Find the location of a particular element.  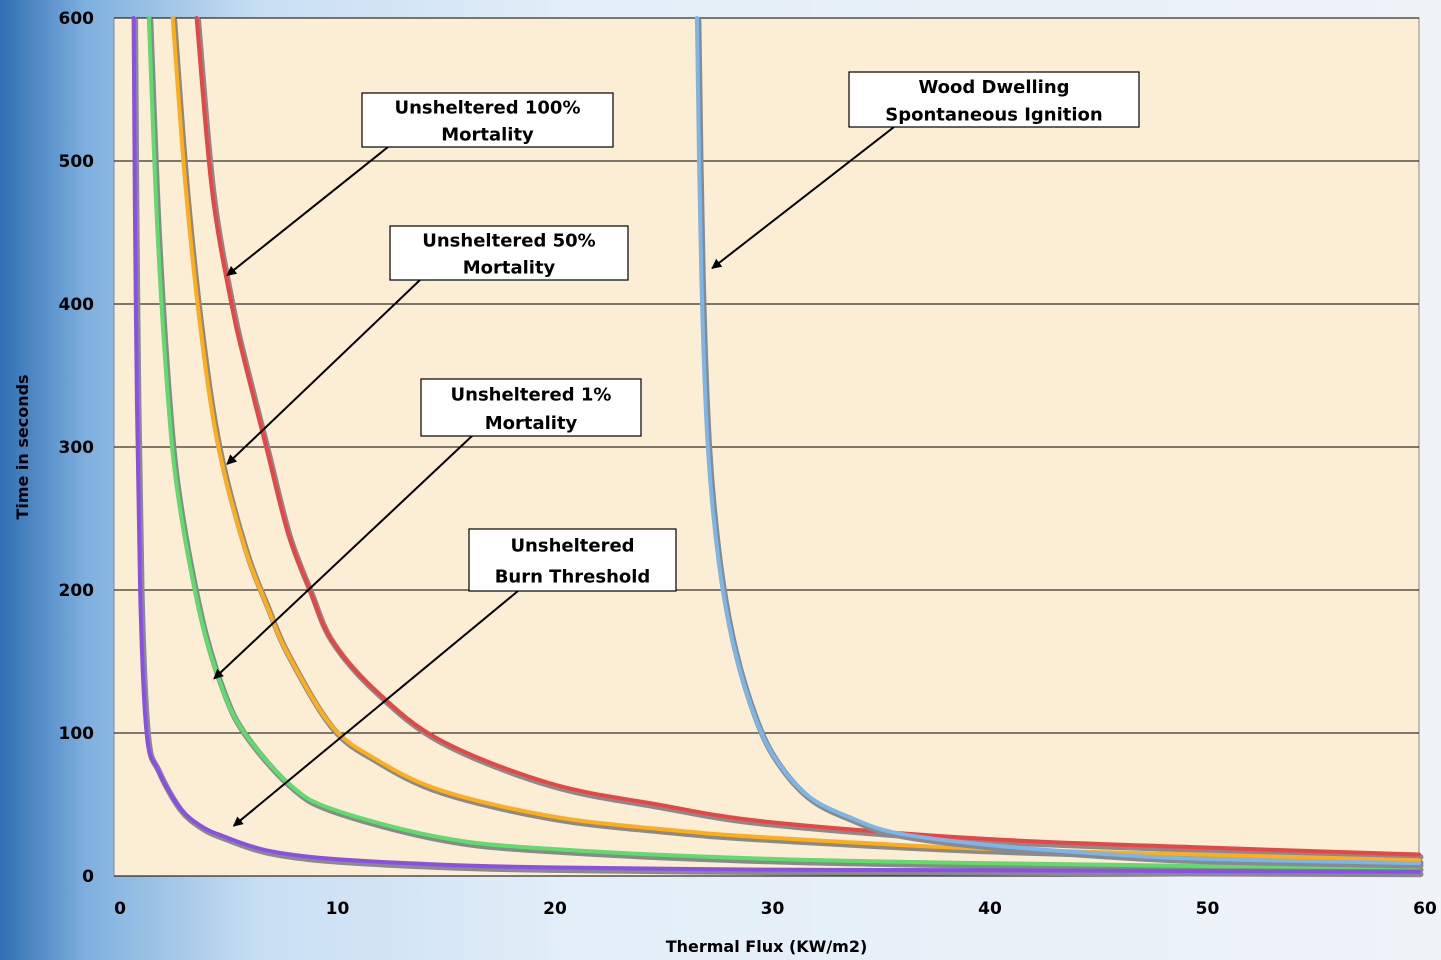

y-tick-label: 0 is located at coordinates (88, 877).